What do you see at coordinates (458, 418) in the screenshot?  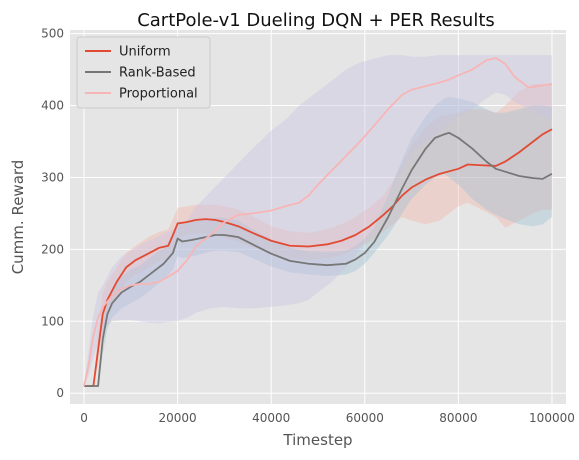 I see `x-tick-label: 80000` at bounding box center [458, 418].